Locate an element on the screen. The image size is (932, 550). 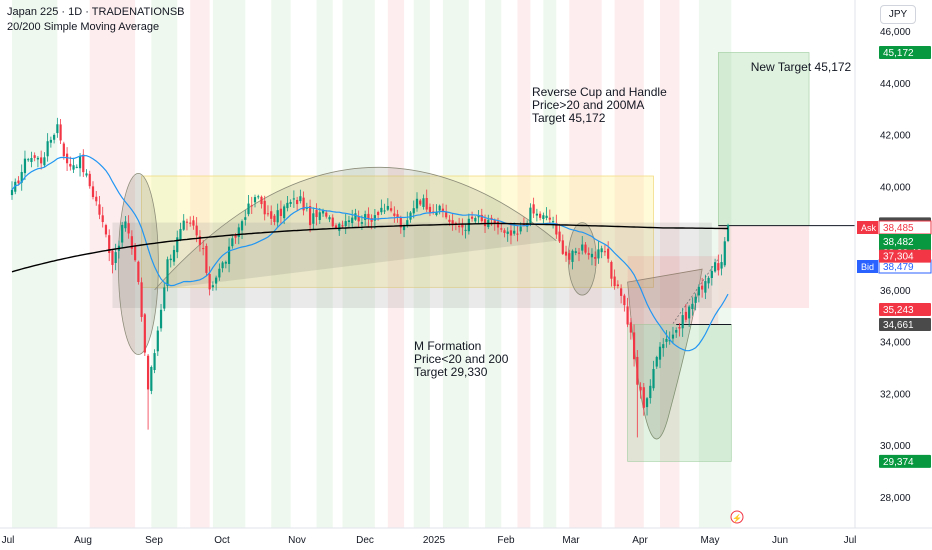
x-tick-label: Aug is located at coordinates (83, 540).